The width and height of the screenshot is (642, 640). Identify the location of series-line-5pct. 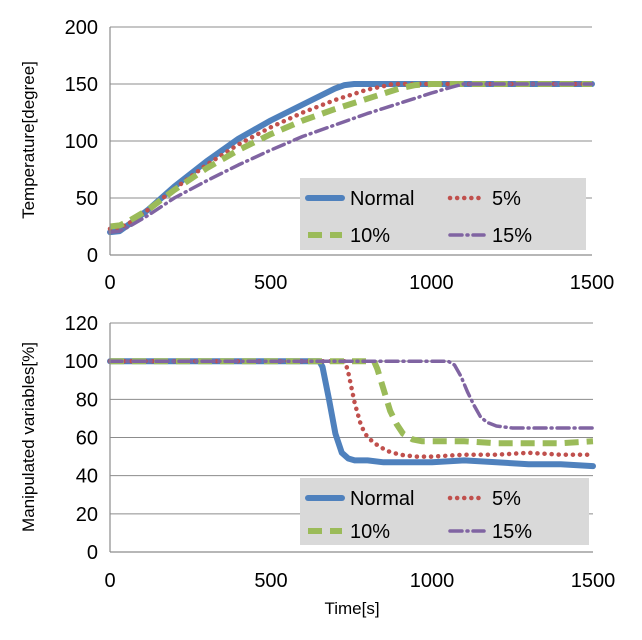
(351, 408).